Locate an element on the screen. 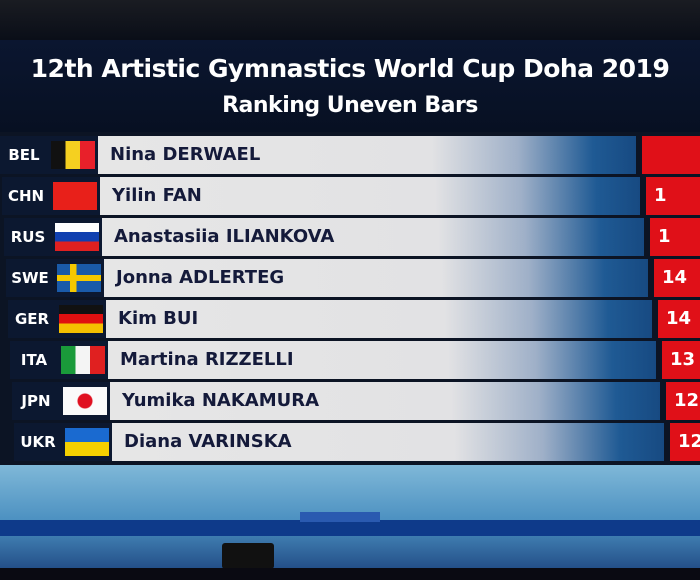 This screenshot has height=580, width=700. ukraine-flag-icon is located at coordinates (87, 442).